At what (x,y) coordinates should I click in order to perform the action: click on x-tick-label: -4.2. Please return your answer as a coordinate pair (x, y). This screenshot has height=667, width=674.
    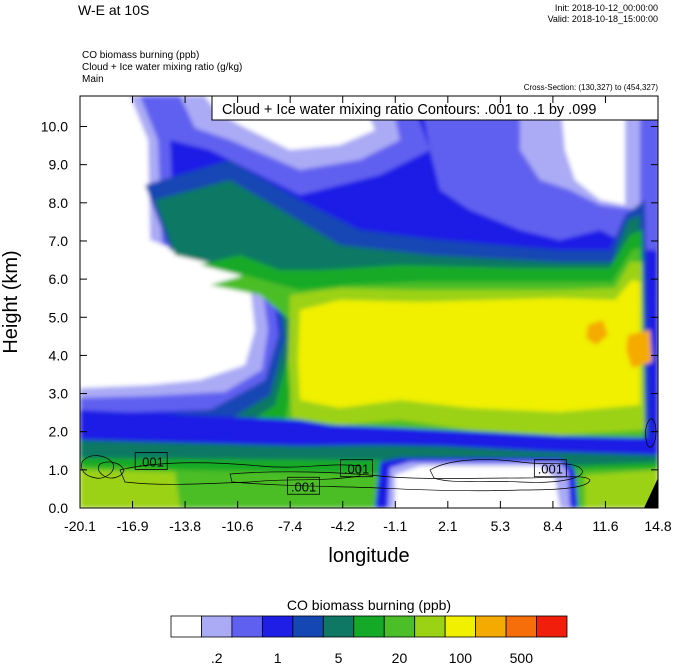
    Looking at the image, I should click on (343, 526).